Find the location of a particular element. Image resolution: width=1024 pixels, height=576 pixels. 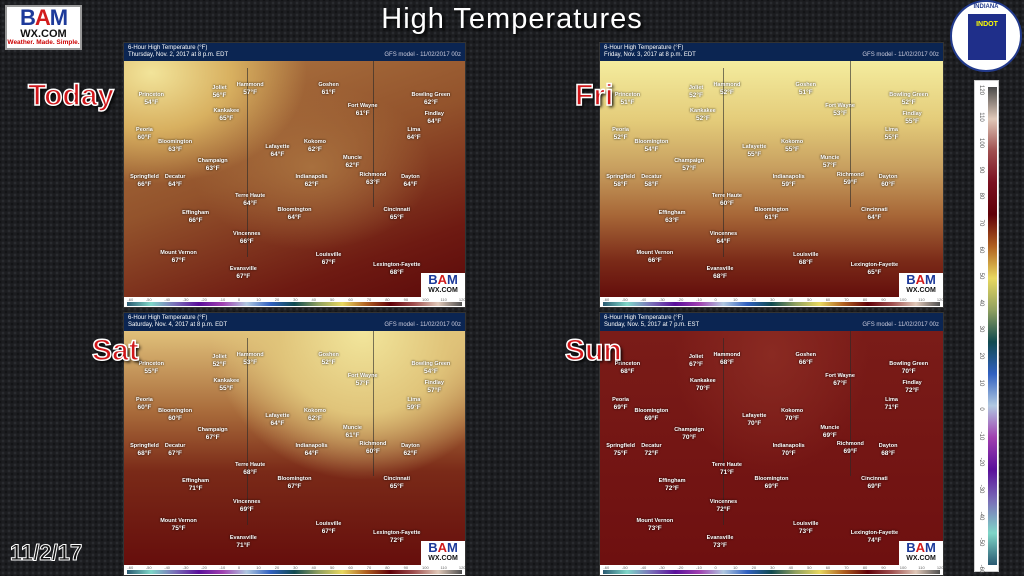

scale-tick: -30 is located at coordinates (661, 567).